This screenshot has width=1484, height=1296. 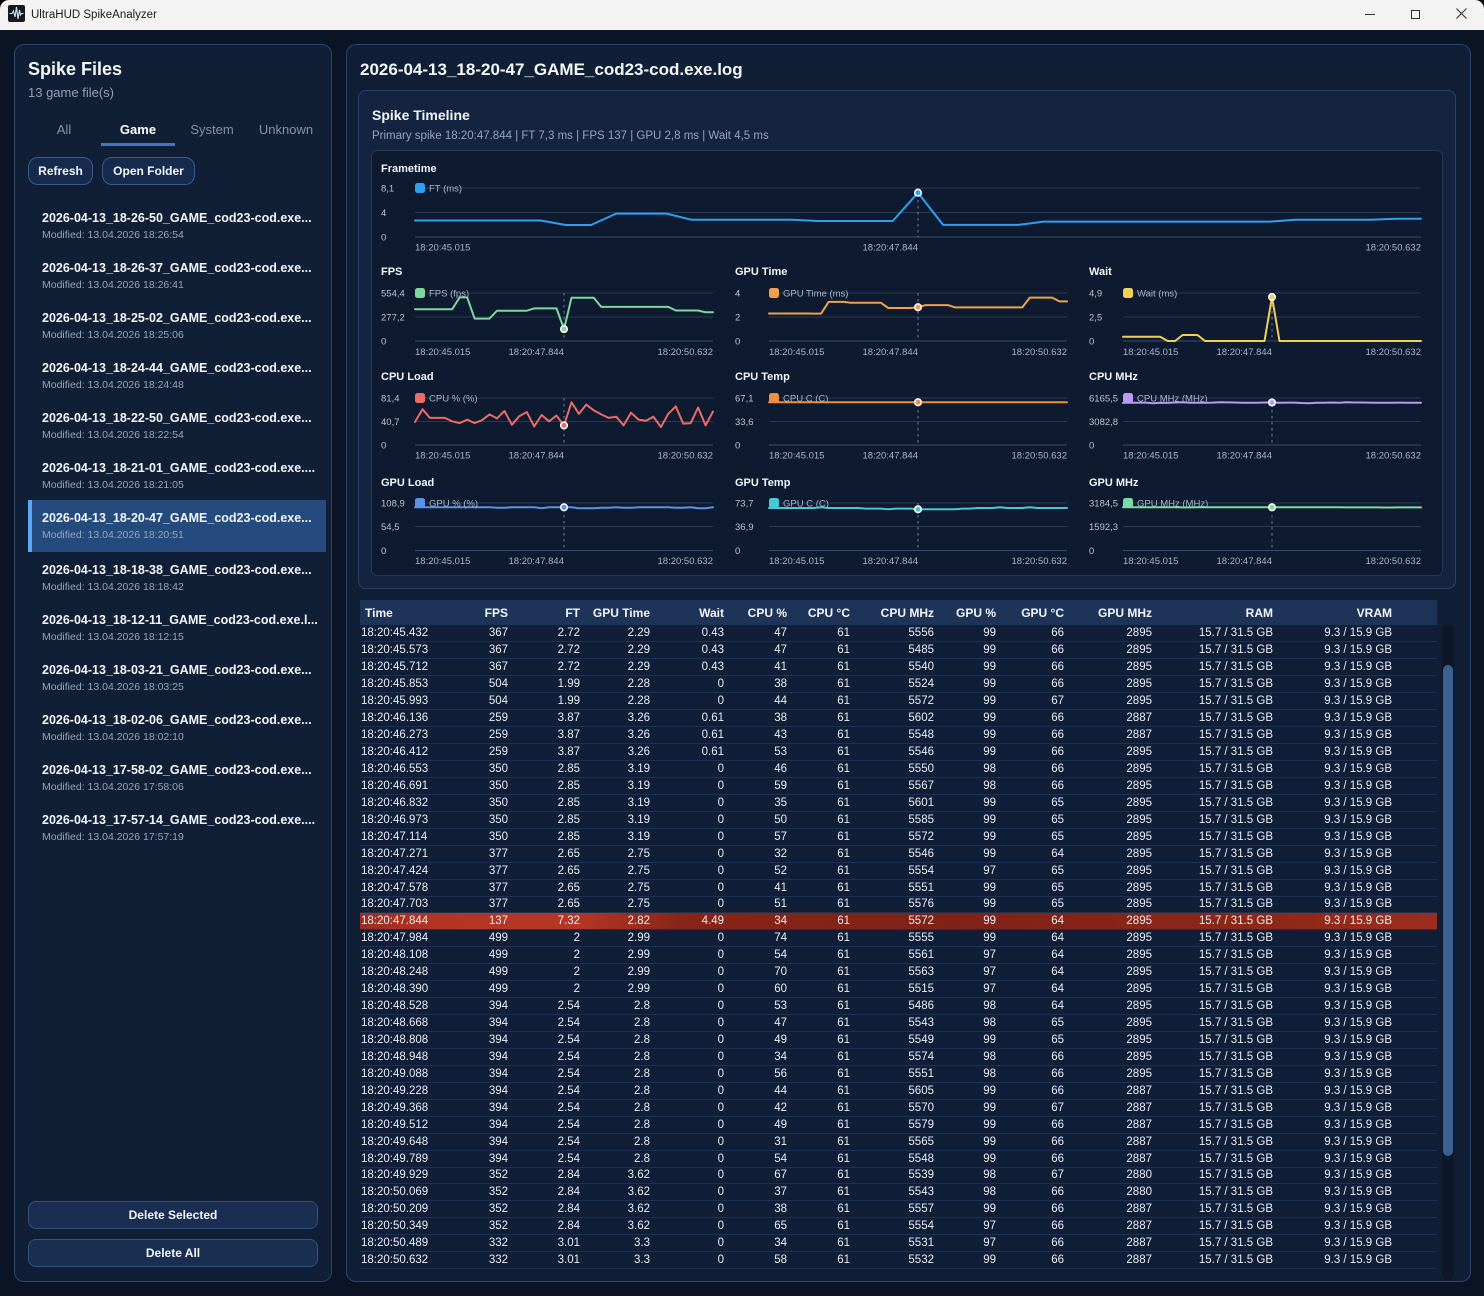 I want to click on svg-text: 54,5, so click(x=390, y=527).